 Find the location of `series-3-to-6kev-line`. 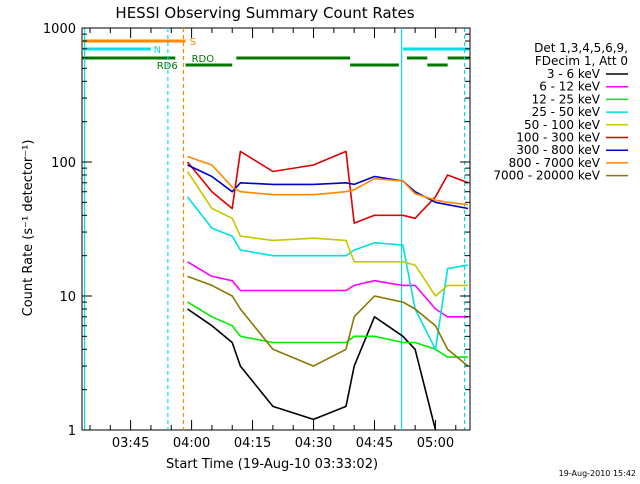

series-3-to-6kev-line is located at coordinates (312, 369).